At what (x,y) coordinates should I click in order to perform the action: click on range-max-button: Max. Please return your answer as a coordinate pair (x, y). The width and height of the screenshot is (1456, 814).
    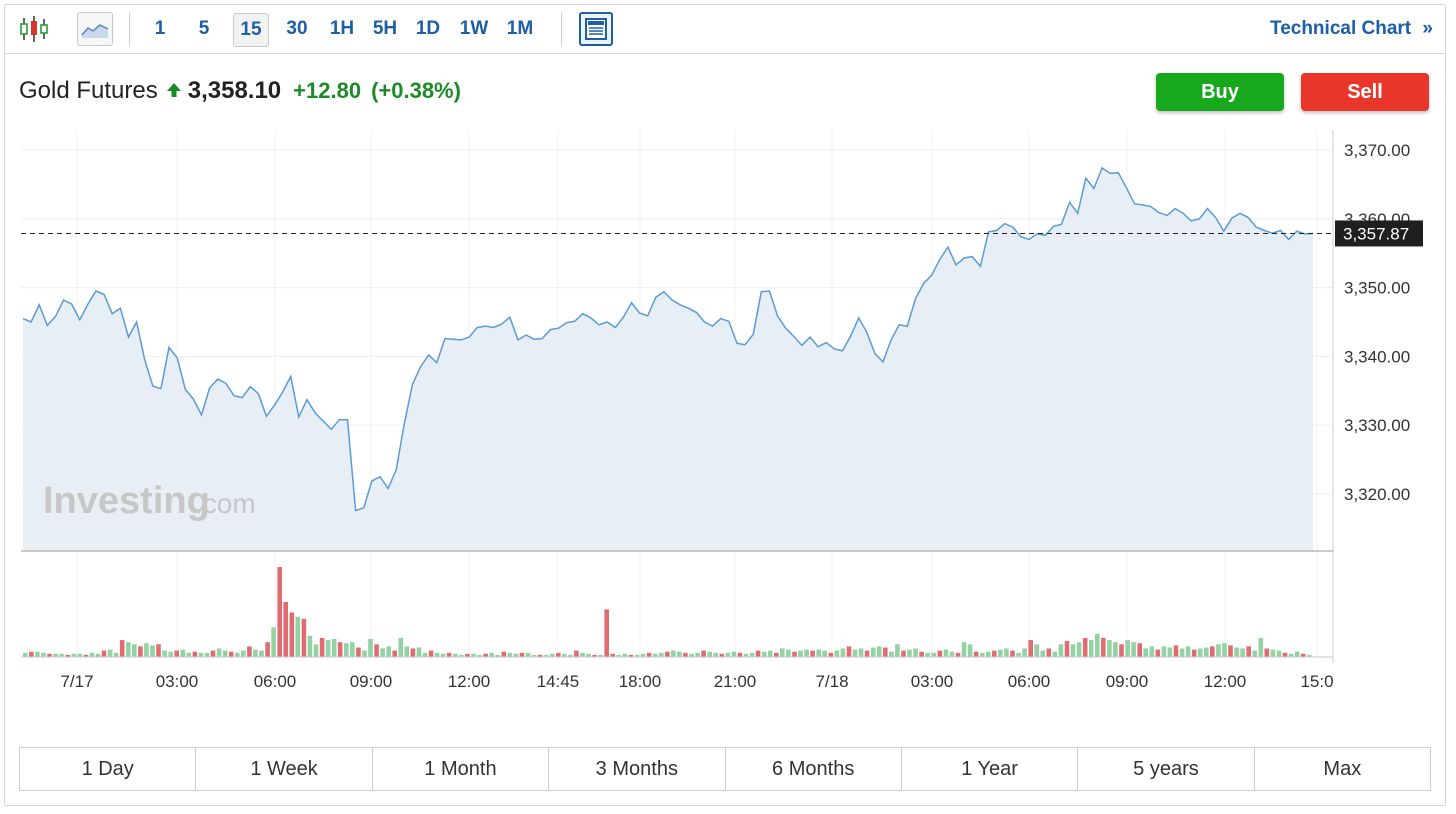
    Looking at the image, I should click on (1342, 768).